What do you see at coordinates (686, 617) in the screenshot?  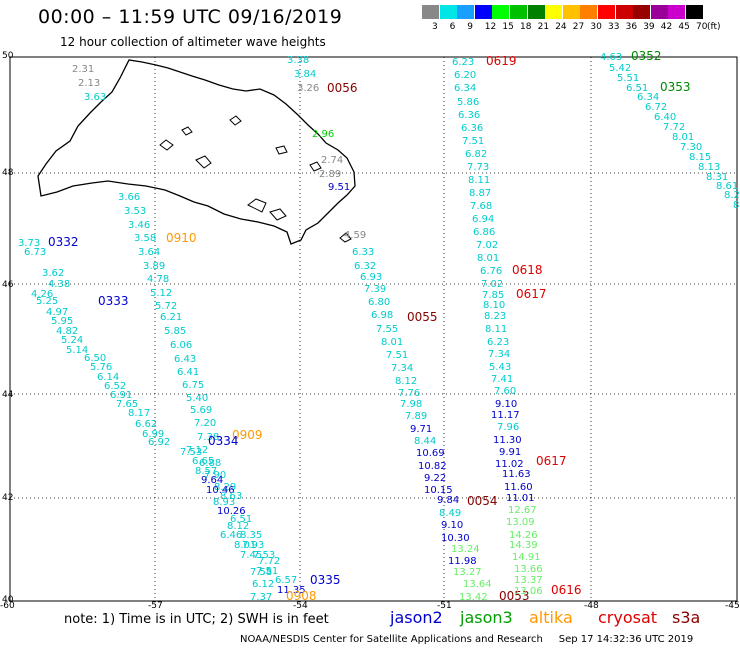 I see `satellite-s3a: s3a` at bounding box center [686, 617].